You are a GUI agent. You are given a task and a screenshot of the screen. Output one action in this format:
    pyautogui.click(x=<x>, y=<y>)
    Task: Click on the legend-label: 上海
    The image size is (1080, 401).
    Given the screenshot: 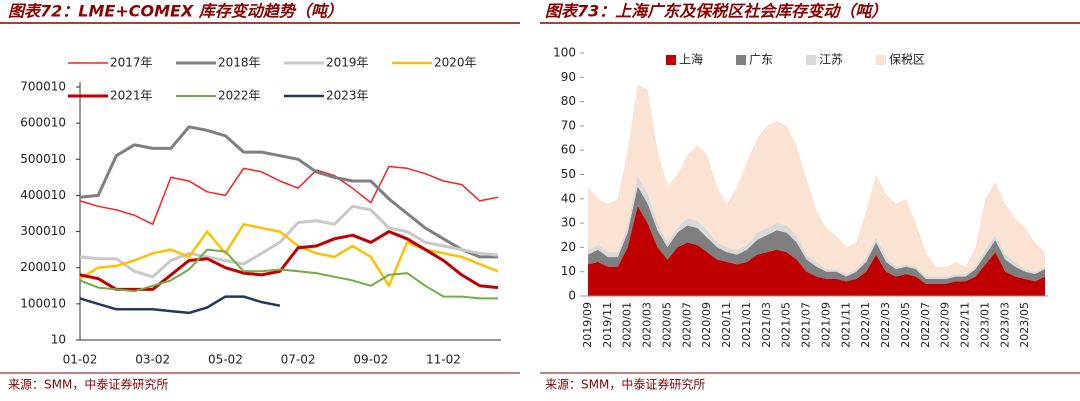 What is the action you would take?
    pyautogui.click(x=691, y=59)
    